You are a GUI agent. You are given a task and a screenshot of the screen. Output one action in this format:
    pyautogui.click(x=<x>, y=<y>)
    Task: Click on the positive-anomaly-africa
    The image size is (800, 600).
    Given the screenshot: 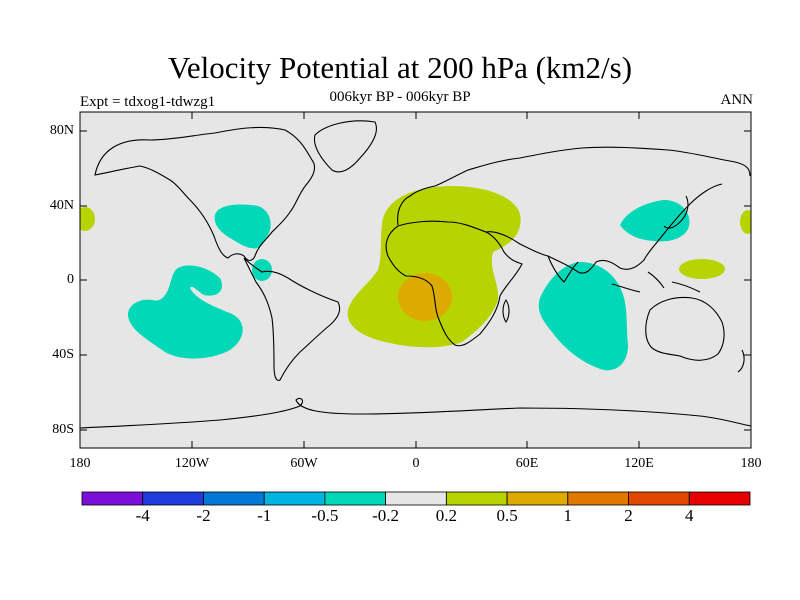 What is the action you would take?
    pyautogui.click(x=434, y=267)
    